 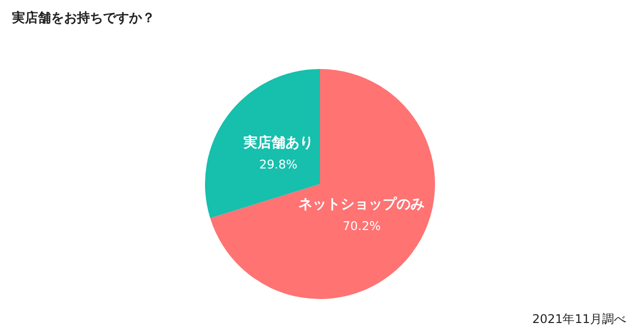 What do you see at coordinates (361, 225) in the screenshot?
I see `data-label: 70.2%` at bounding box center [361, 225].